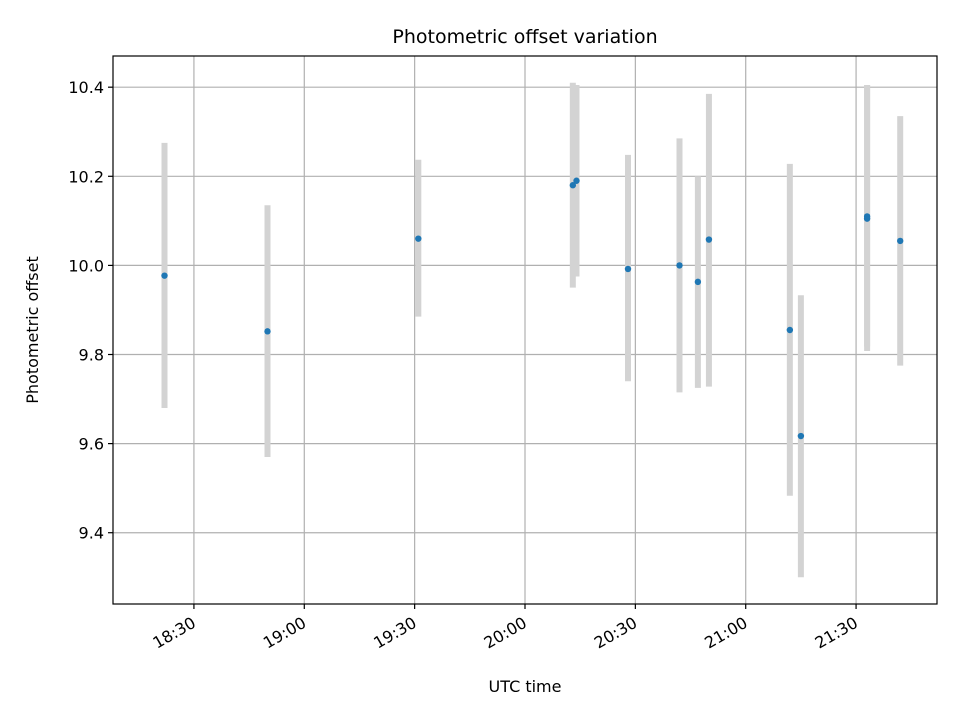  What do you see at coordinates (91, 355) in the screenshot?
I see `y-tick-label: 9.8` at bounding box center [91, 355].